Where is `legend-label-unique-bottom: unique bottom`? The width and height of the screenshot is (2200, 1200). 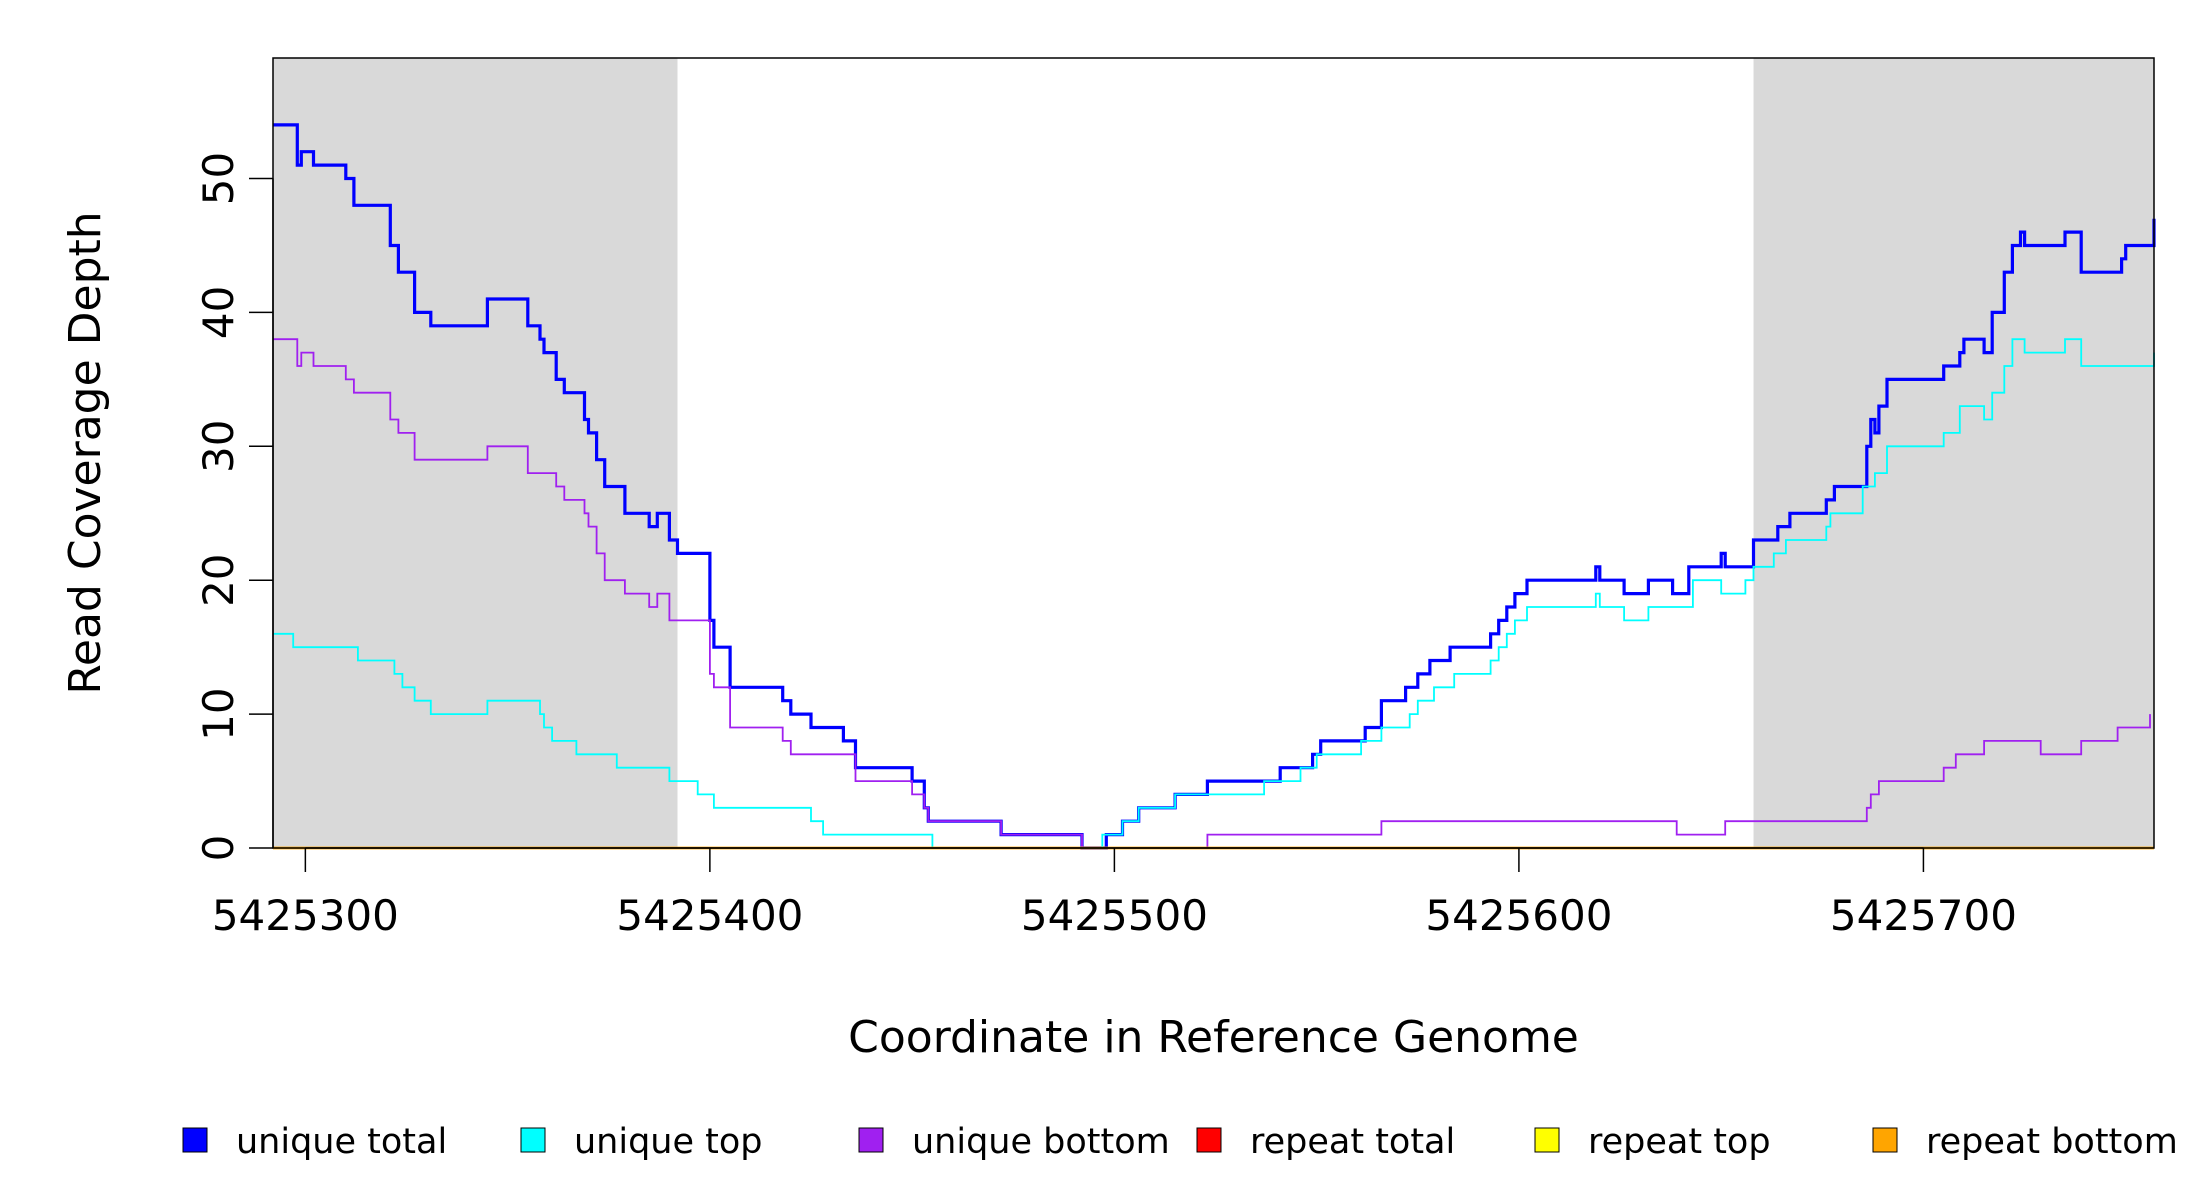
legend-label-unique-bottom: unique bottom is located at coordinates (1041, 1142).